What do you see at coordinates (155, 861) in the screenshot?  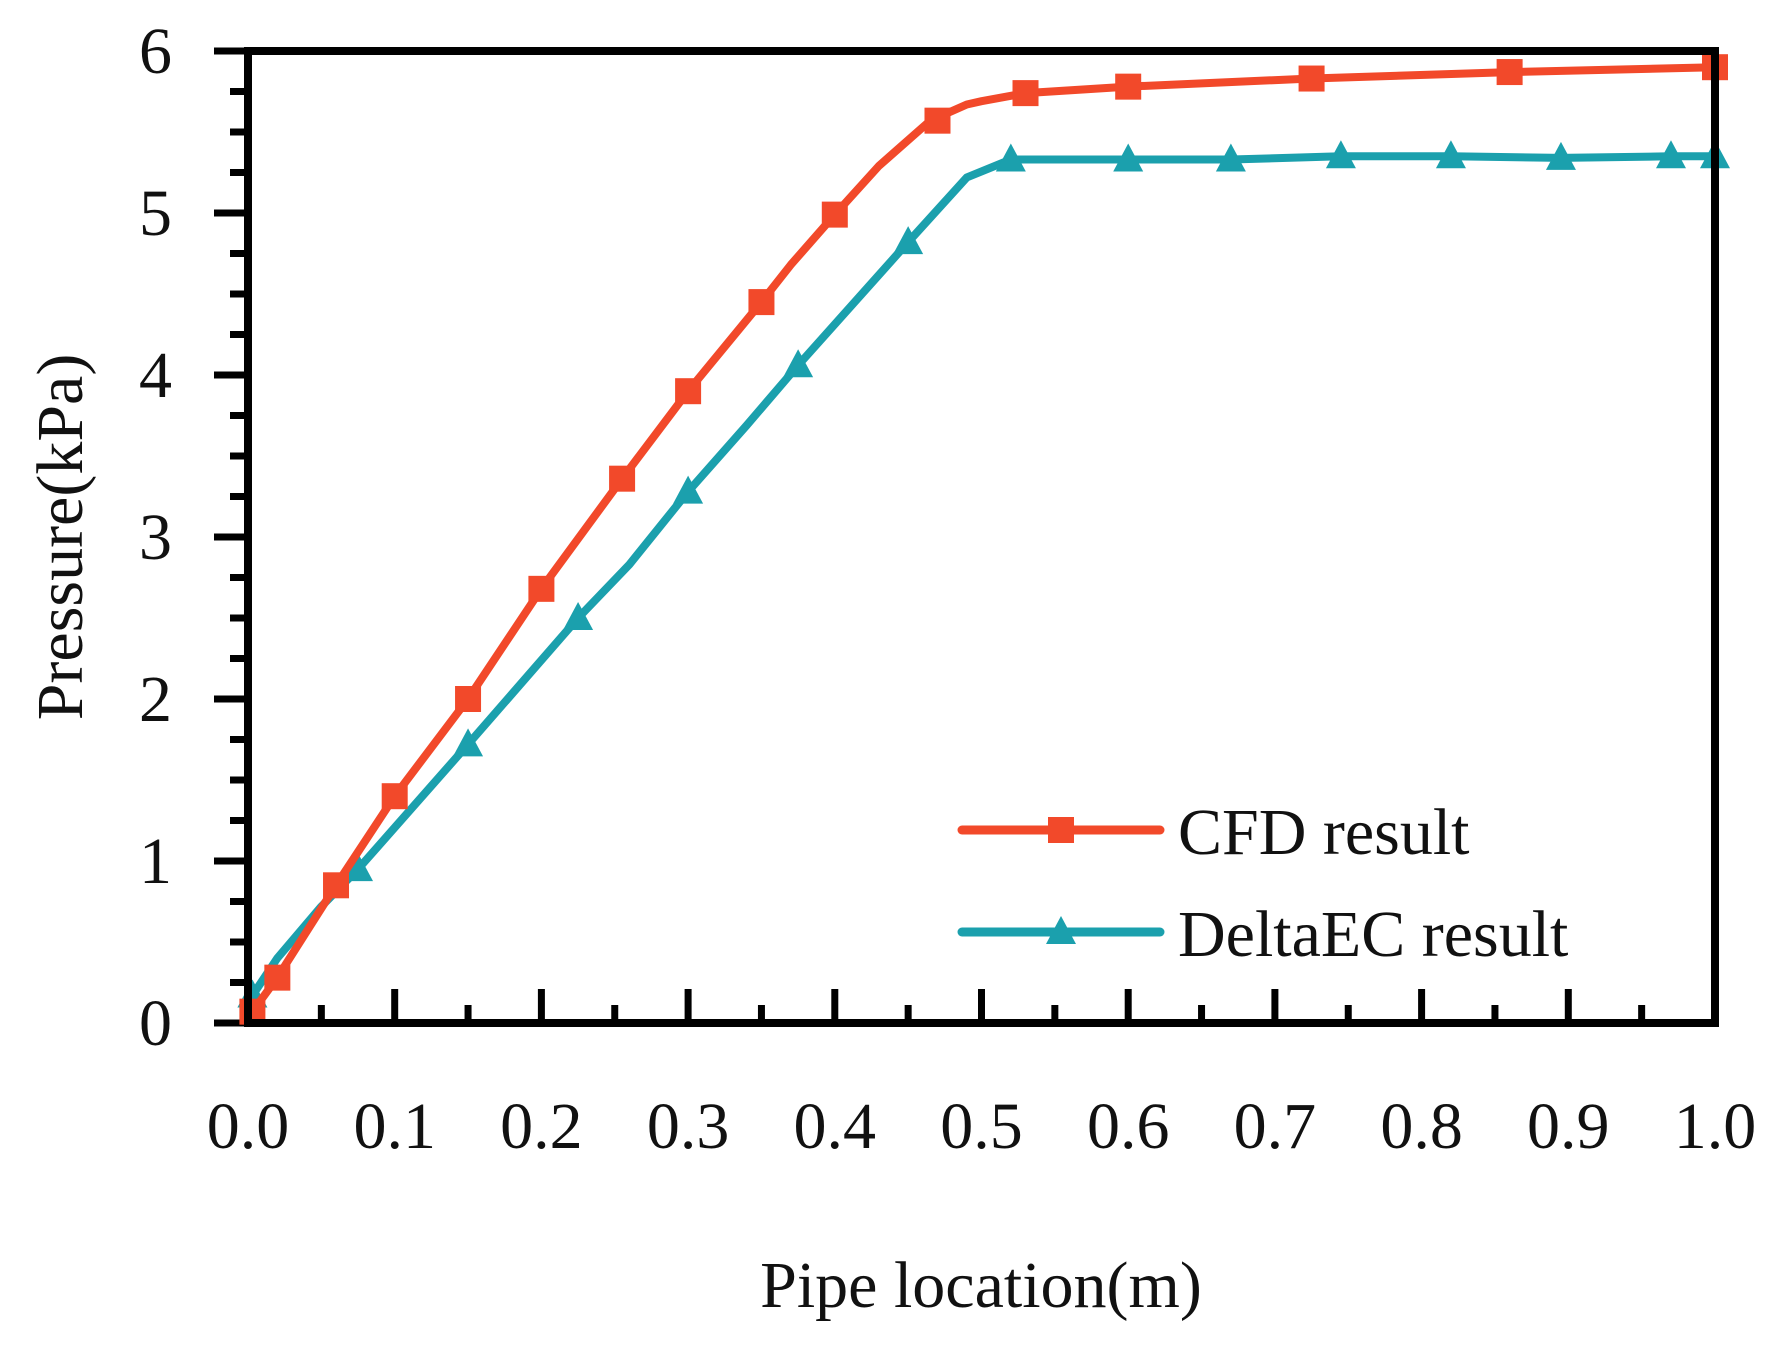 I see `y-tick-label-1: 1` at bounding box center [155, 861].